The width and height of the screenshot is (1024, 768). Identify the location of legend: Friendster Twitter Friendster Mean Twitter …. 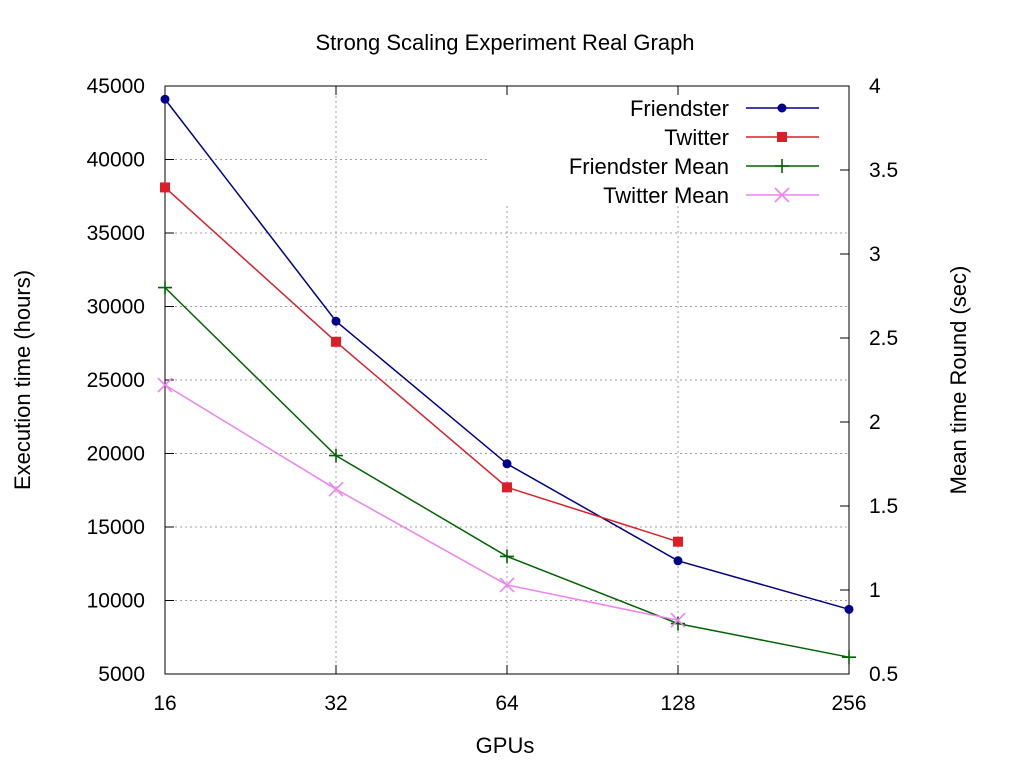
(694, 152).